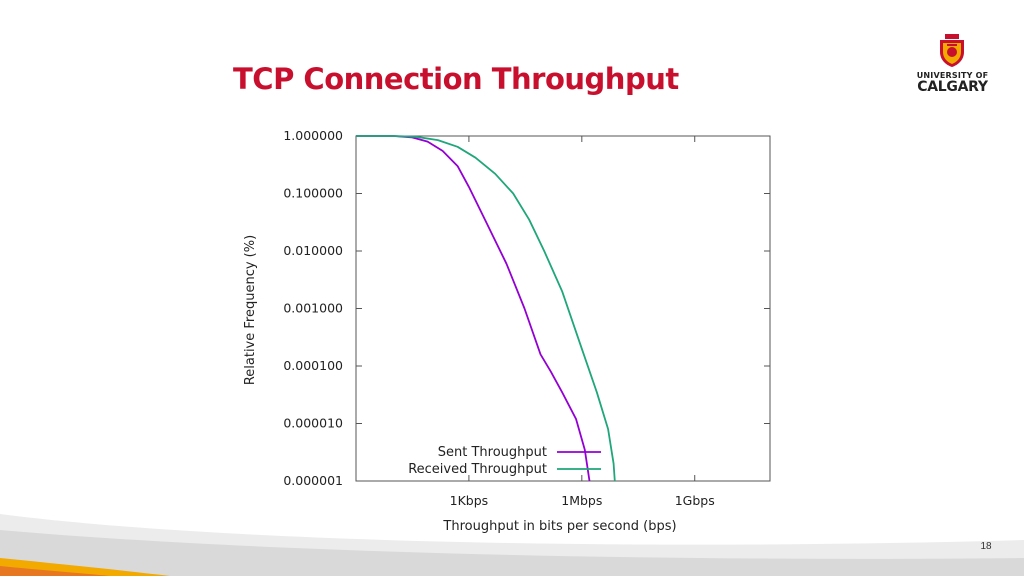 This screenshot has height=576, width=1024. Describe the element at coordinates (456, 79) in the screenshot. I see `slide-title: TCP Connection Throughput` at that location.